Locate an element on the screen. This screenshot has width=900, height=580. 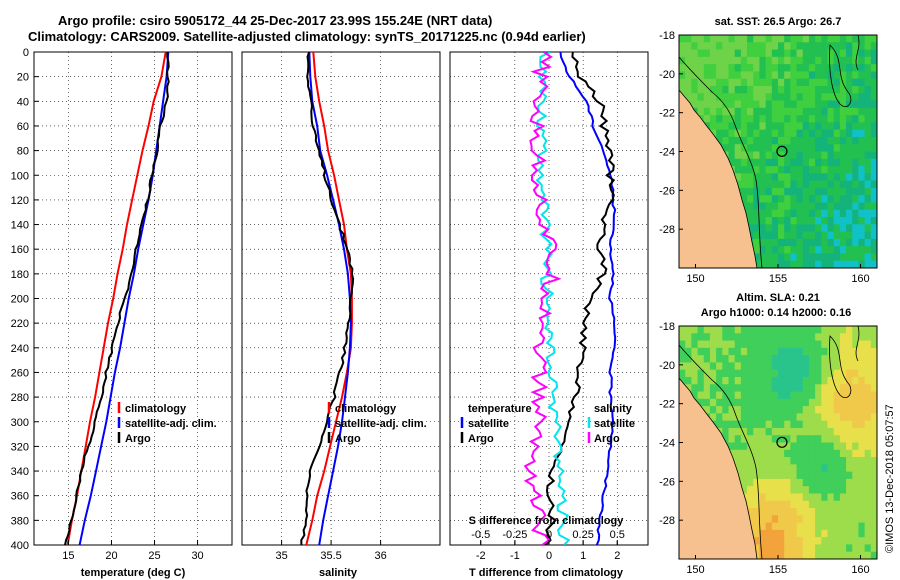
difference-legend-temperature-title: temperature is located at coordinates (500, 409).